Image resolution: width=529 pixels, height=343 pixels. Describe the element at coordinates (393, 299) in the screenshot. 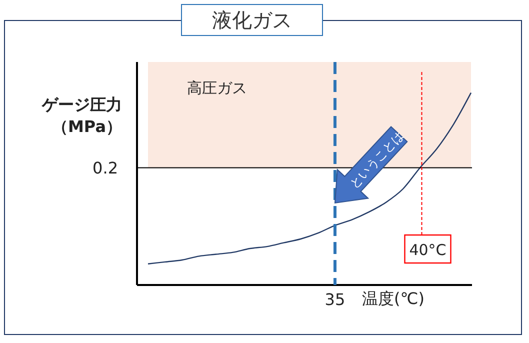

I see `x-axis-title: 温度(℃)` at that location.